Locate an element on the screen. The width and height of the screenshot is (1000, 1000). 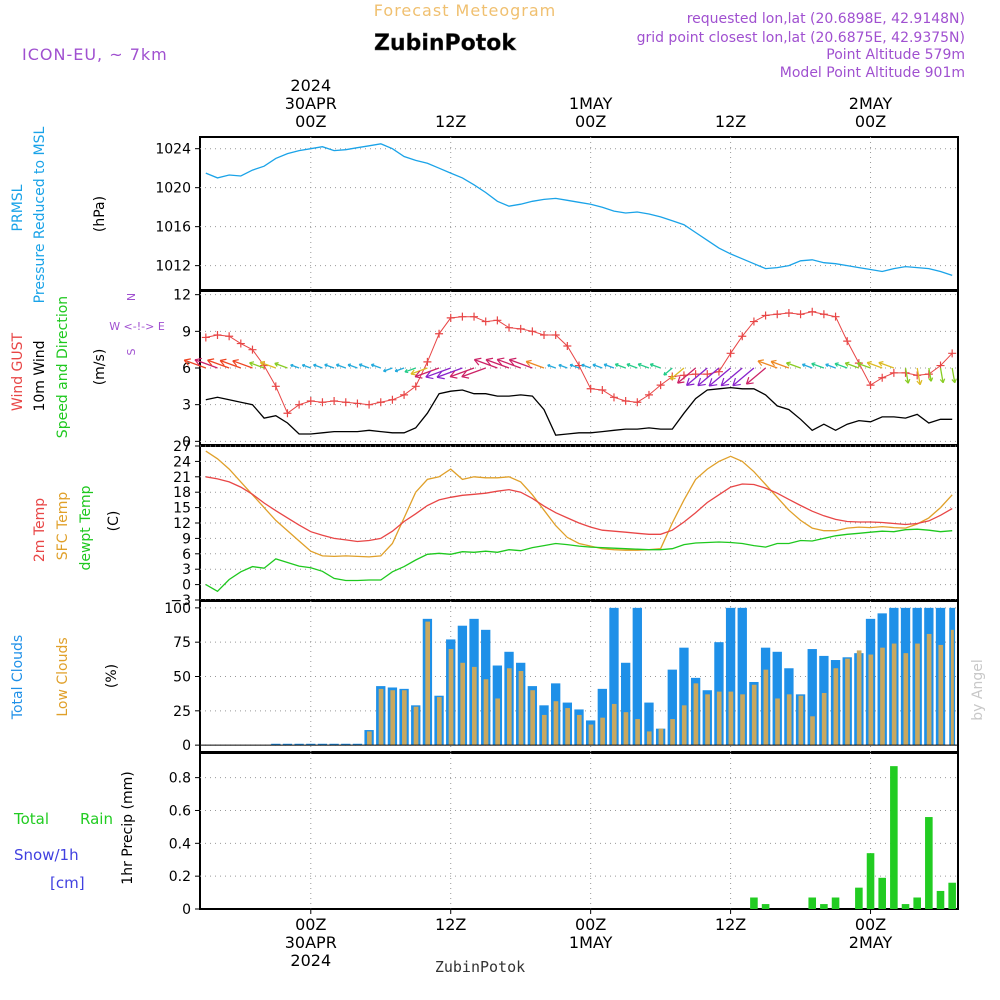
clouds-ytick-label: 100 is located at coordinates (177, 609).